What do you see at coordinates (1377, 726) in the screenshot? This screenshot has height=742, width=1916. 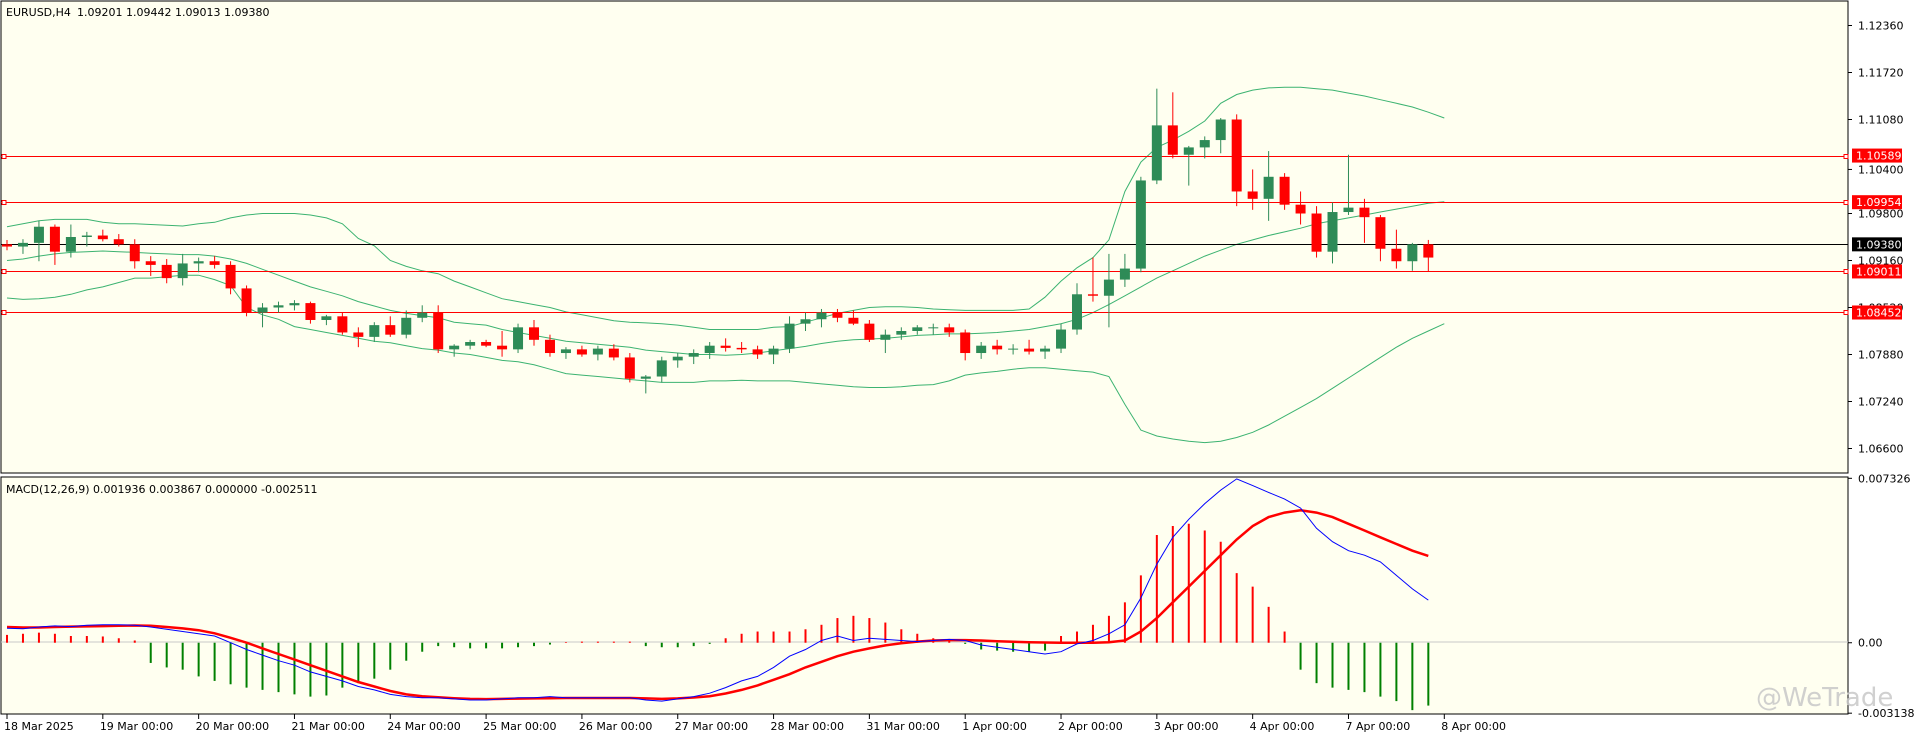 I see `time-tick-label: 7 Apr 00:00` at bounding box center [1377, 726].